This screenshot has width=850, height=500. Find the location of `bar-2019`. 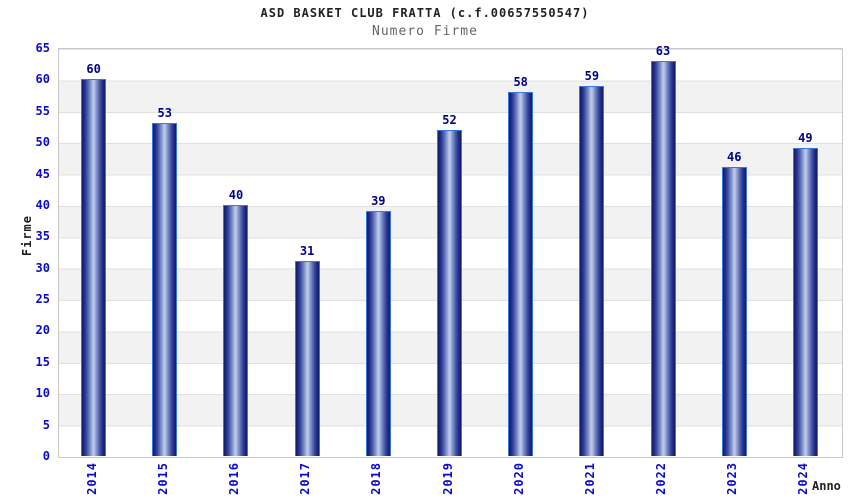

bar-2019 is located at coordinates (449, 292).